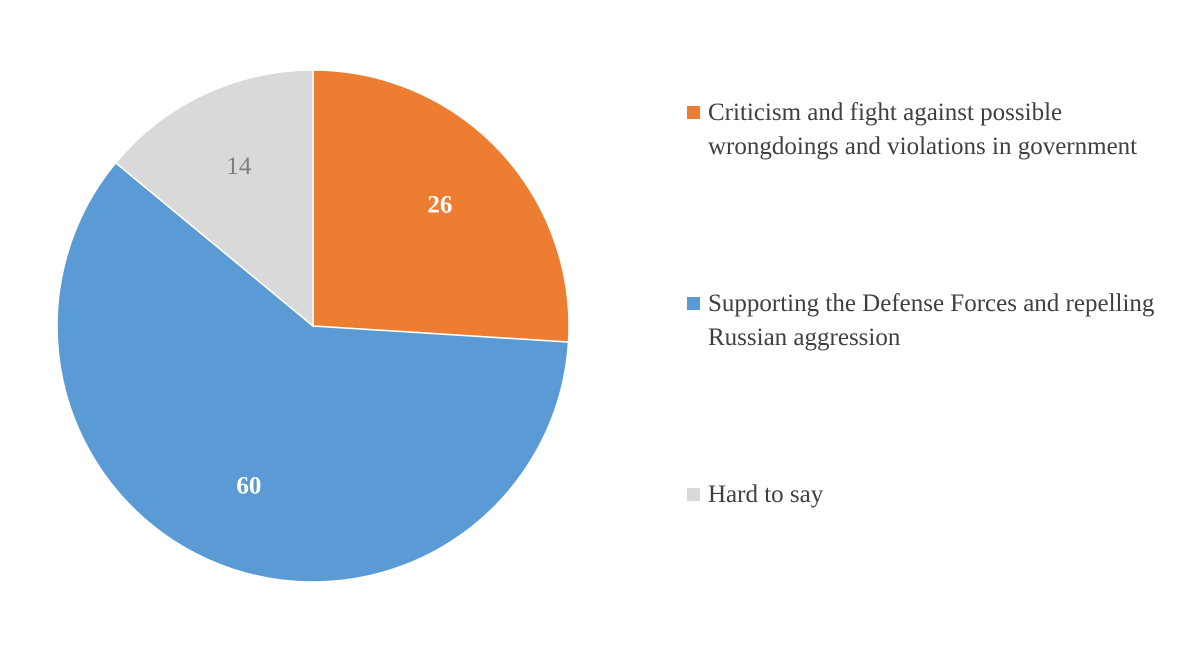 The width and height of the screenshot is (1179, 654). I want to click on legend-swatch-criticism, so click(693, 112).